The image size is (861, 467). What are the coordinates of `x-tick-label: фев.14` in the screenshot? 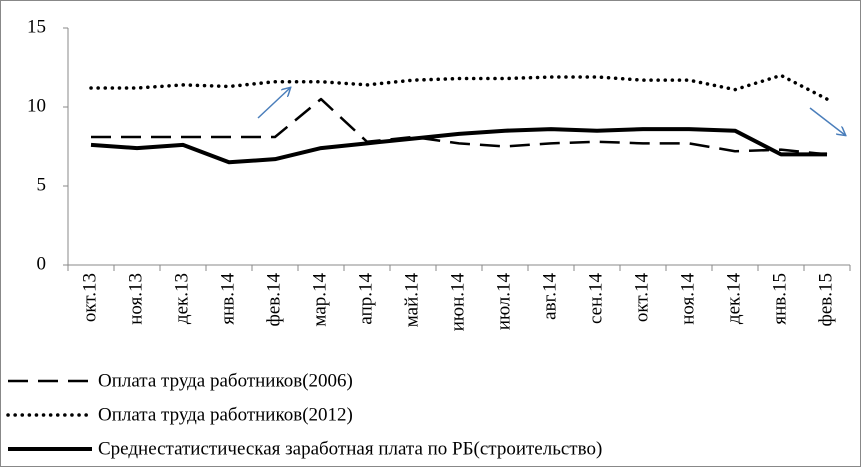 It's located at (273, 300).